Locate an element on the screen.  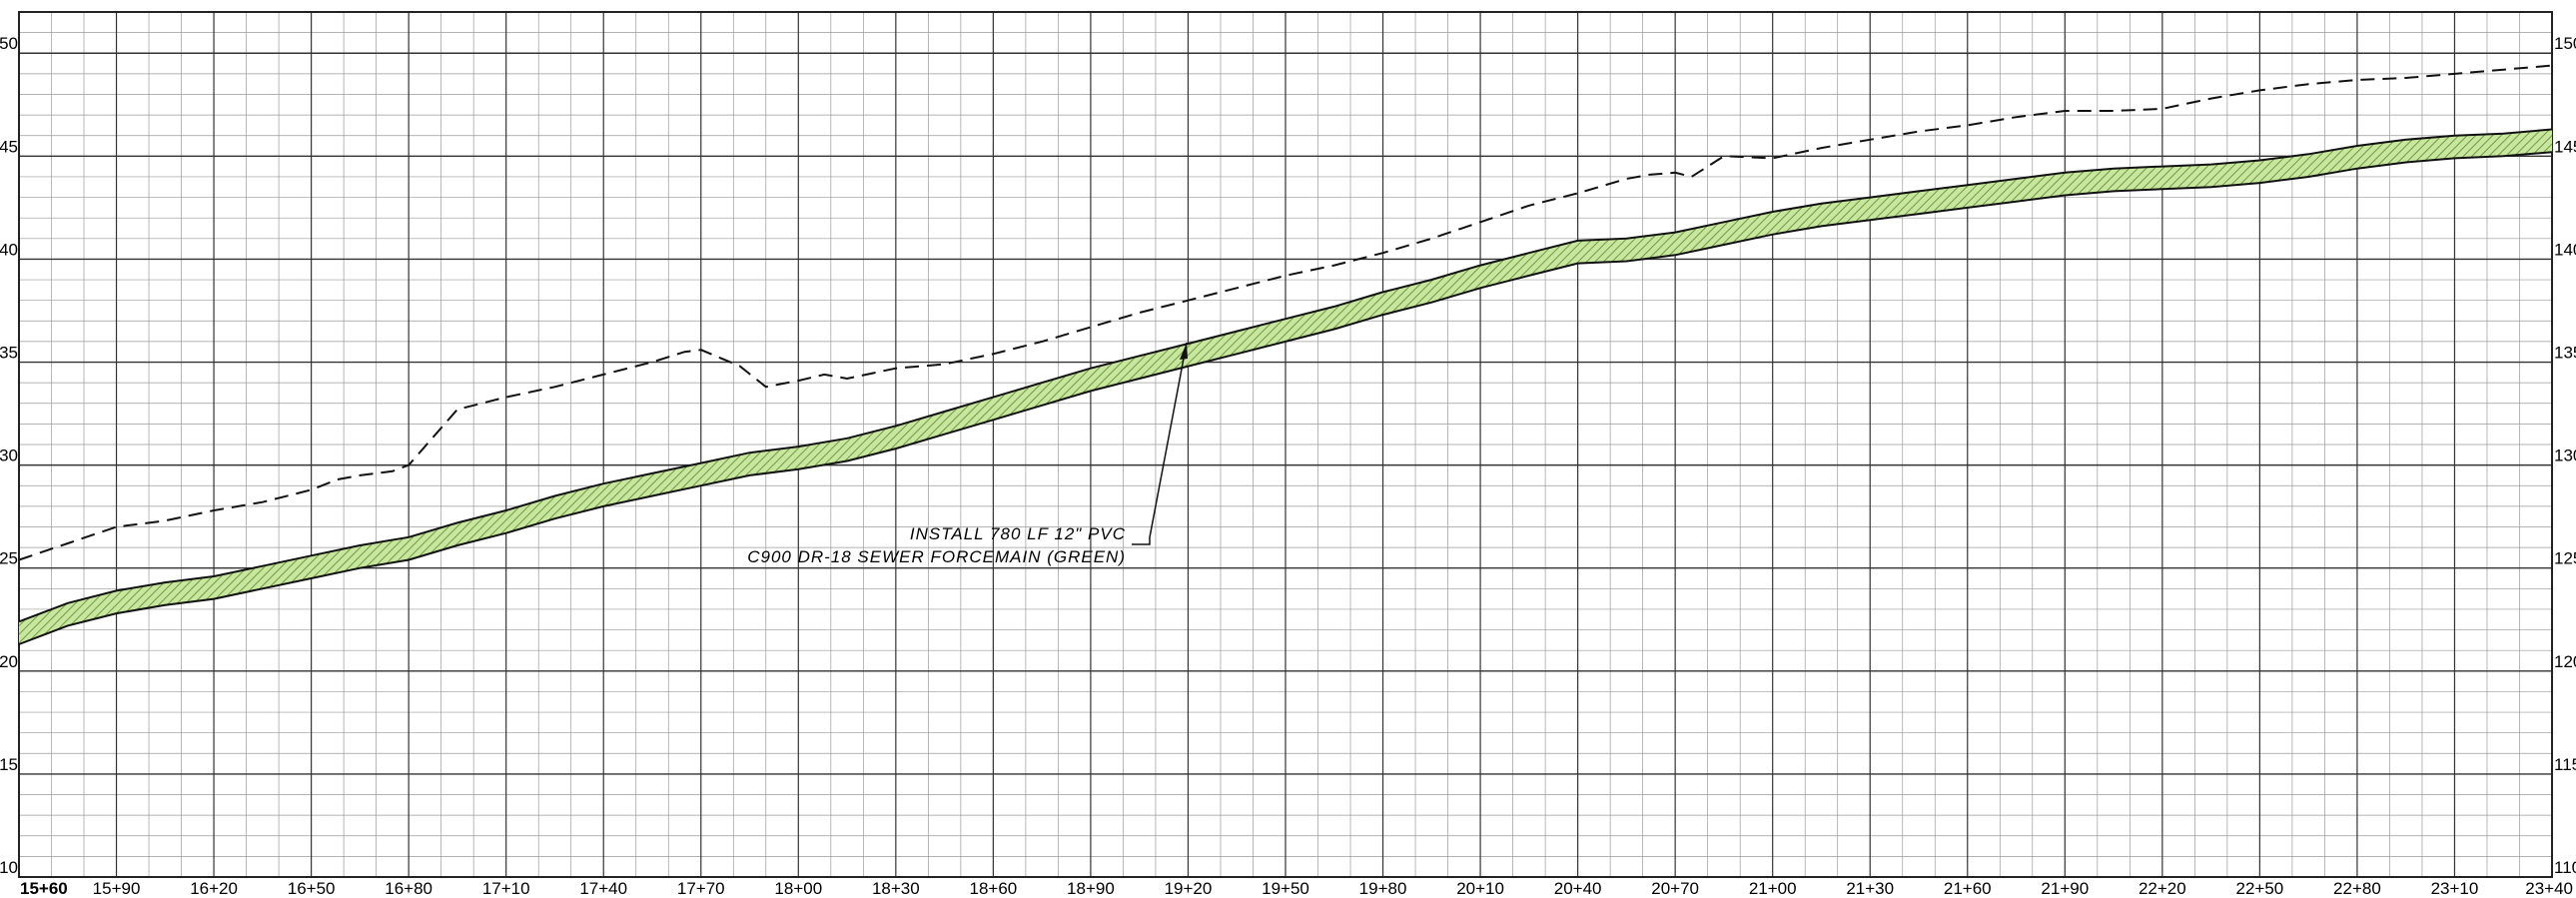
station-label: 16+50 is located at coordinates (312, 888).